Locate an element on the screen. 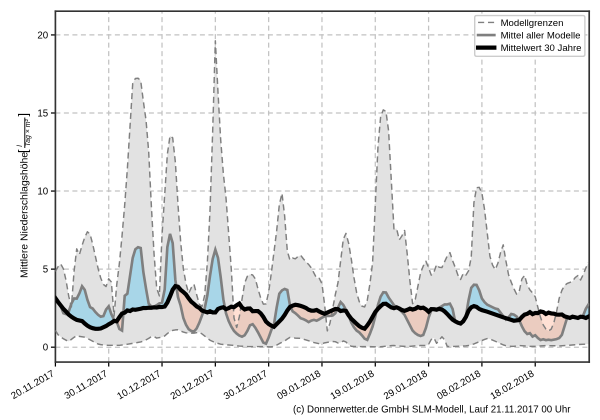 Image resolution: width=600 pixels, height=420 pixels. svg-text: Modellgrenzen is located at coordinates (532, 23).